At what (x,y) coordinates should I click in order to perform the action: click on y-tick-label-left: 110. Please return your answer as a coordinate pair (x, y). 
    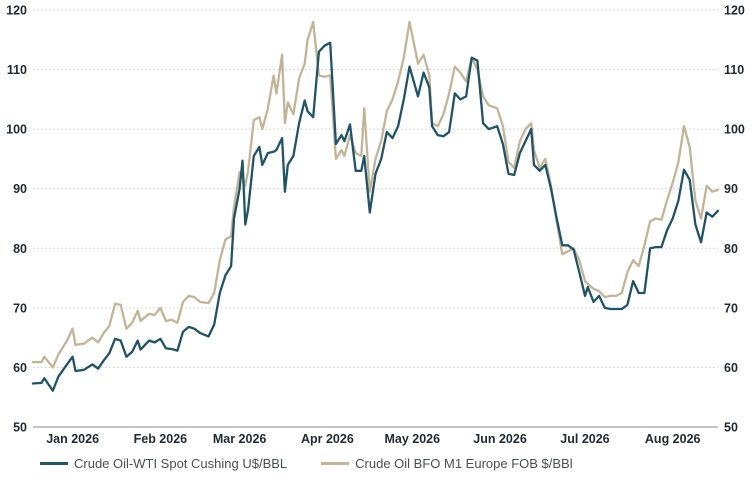
    Looking at the image, I should click on (17, 70).